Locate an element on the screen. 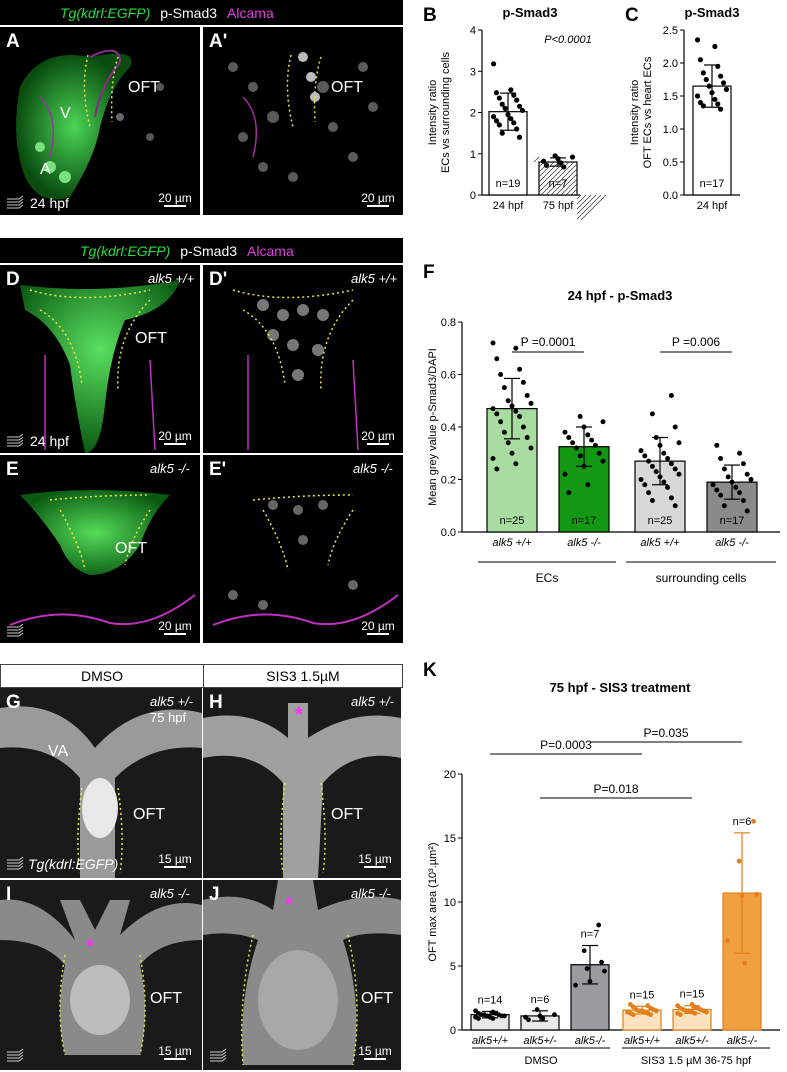  genotype-label: alk5 +/- is located at coordinates (171, 701).